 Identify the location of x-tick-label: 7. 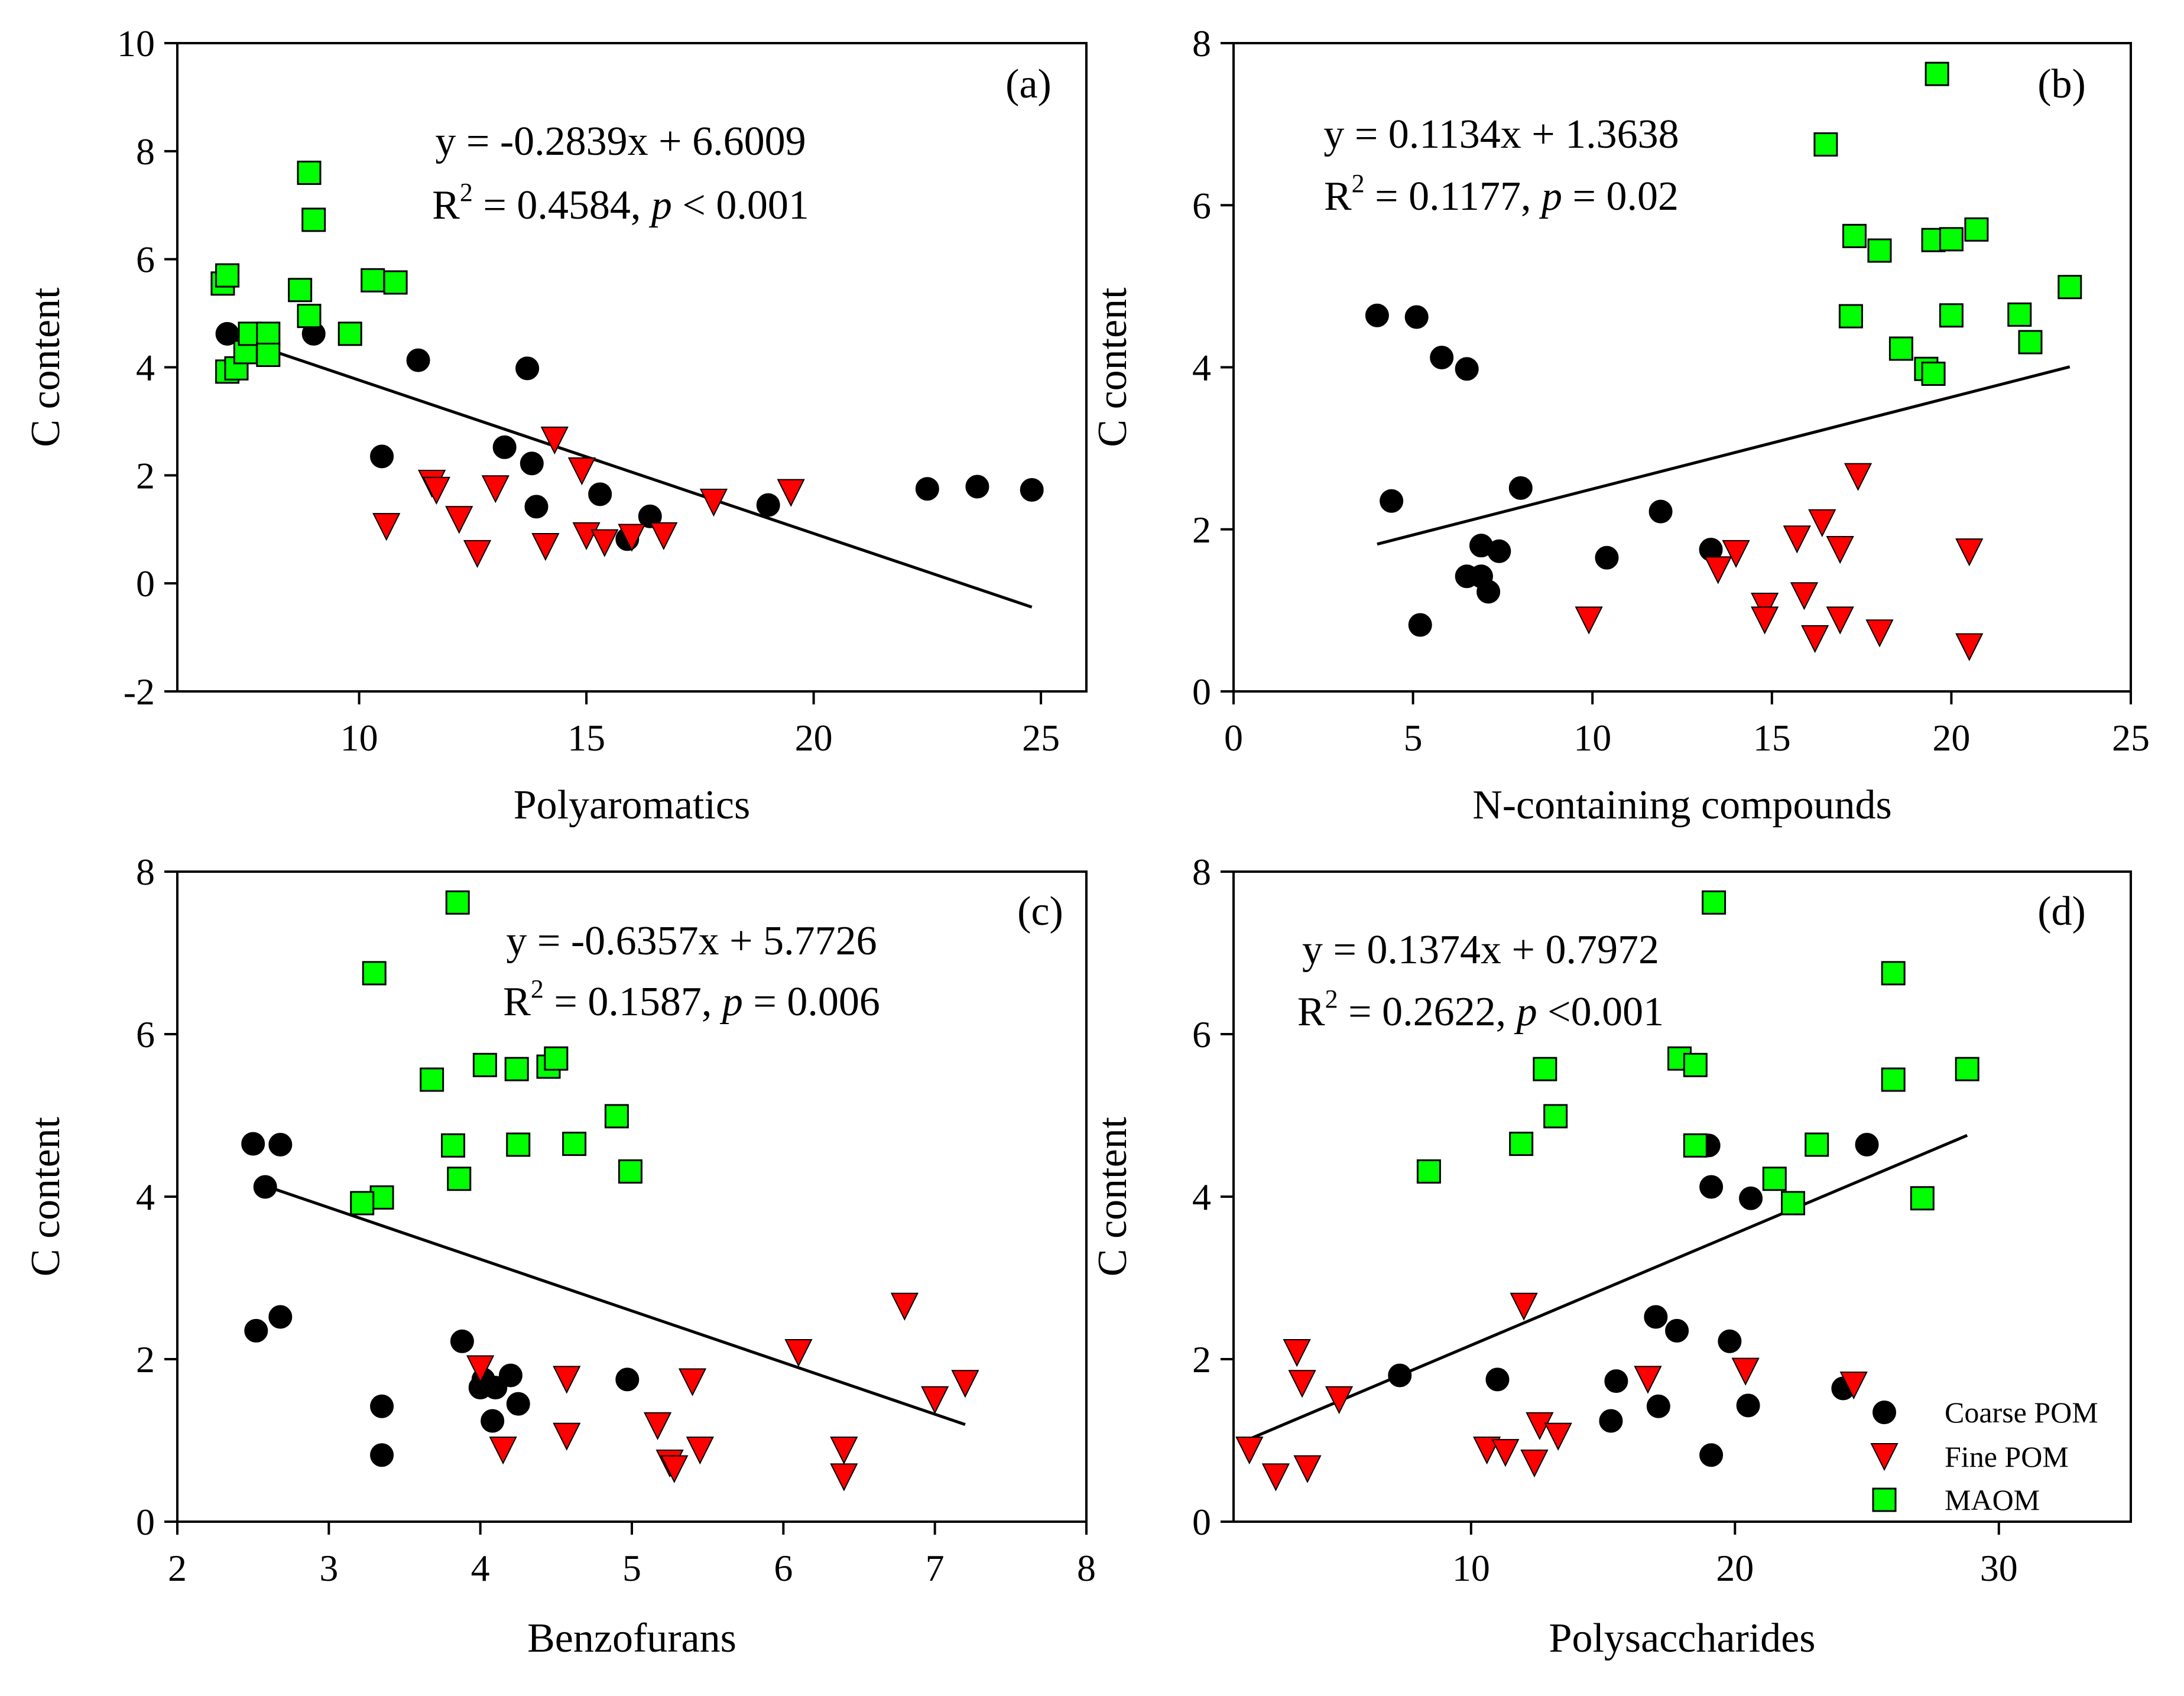
(935, 1568).